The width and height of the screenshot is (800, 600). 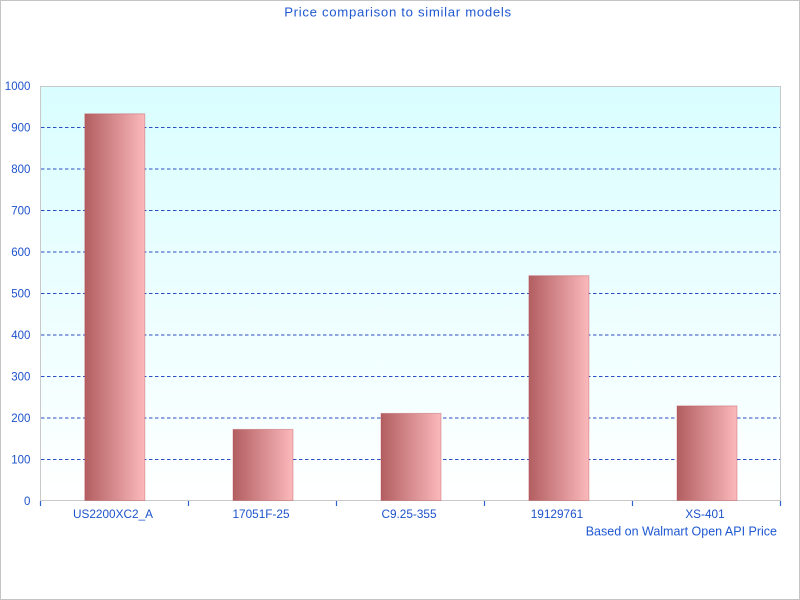 I want to click on svg-text: 200, so click(x=20, y=419).